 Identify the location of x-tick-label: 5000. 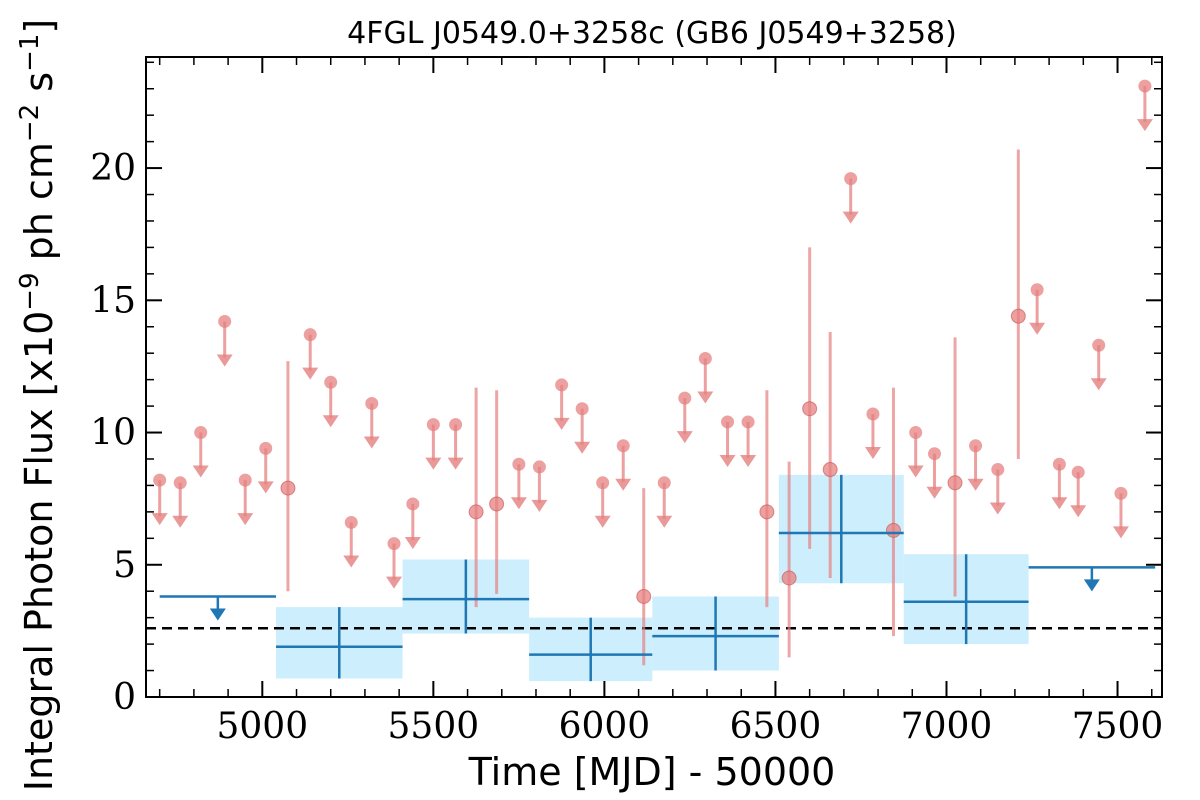
(262, 726).